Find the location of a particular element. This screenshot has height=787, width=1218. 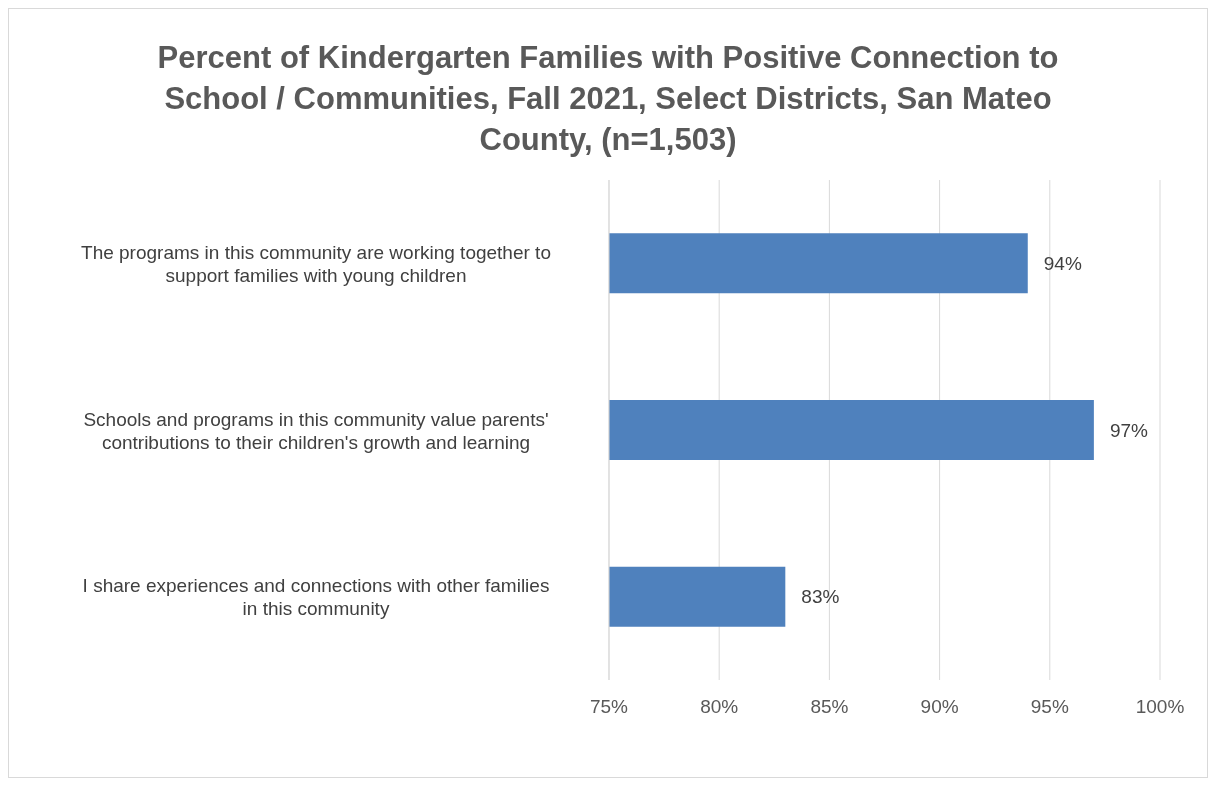

x-tick-label: 90% is located at coordinates (939, 707).